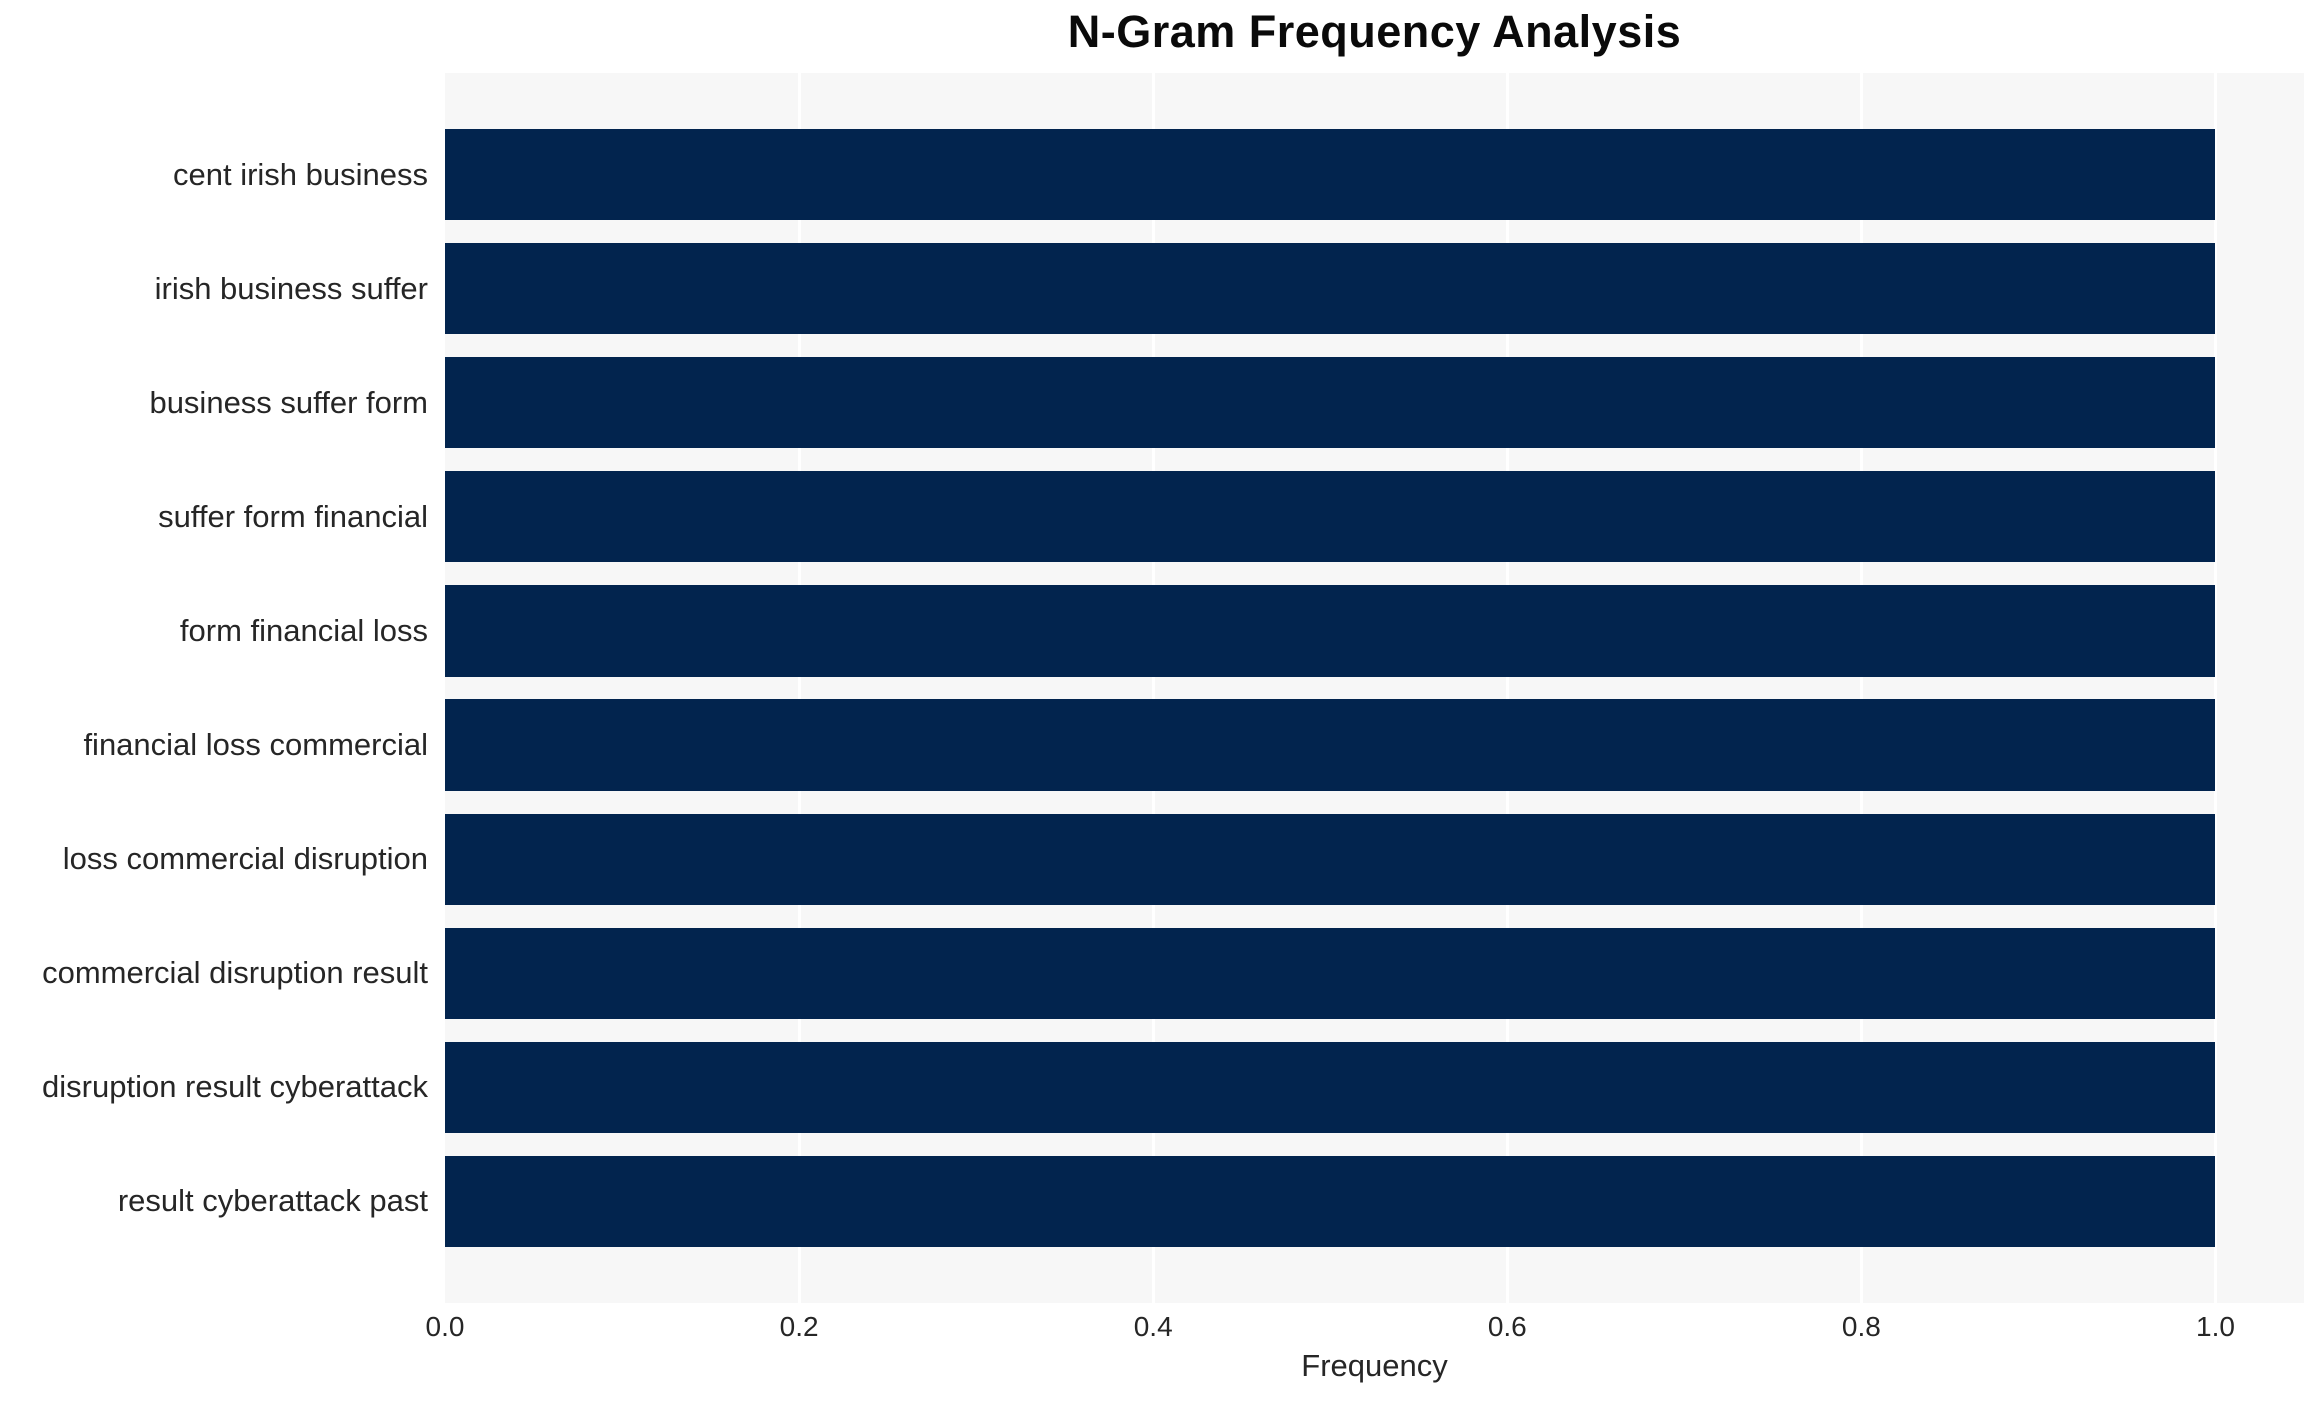  Describe the element at coordinates (1861, 1326) in the screenshot. I see `x-tick-label-0.8: 0.8` at that location.